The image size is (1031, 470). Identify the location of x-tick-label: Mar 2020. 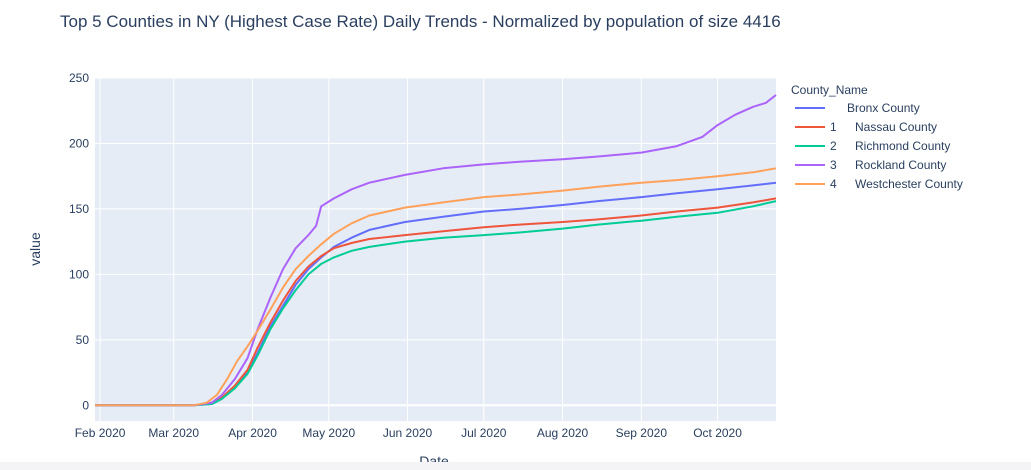
(173, 433).